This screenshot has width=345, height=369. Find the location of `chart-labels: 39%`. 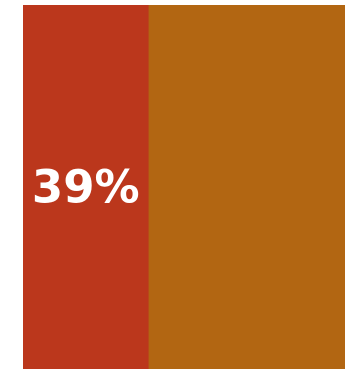

chart-labels: 39% is located at coordinates (86, 187).